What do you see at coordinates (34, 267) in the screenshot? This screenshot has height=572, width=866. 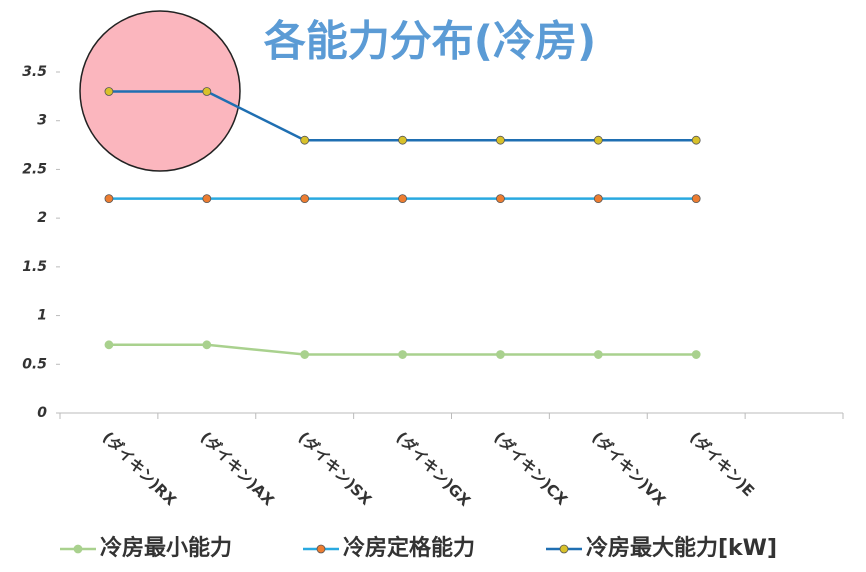 I see `y-tick-label: 1.5` at bounding box center [34, 267].